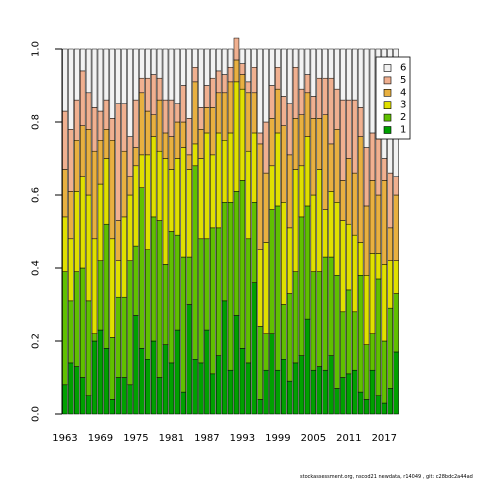  What do you see at coordinates (36, 341) in the screenshot?
I see `y-tick-label-0.2: 0.2` at bounding box center [36, 341].